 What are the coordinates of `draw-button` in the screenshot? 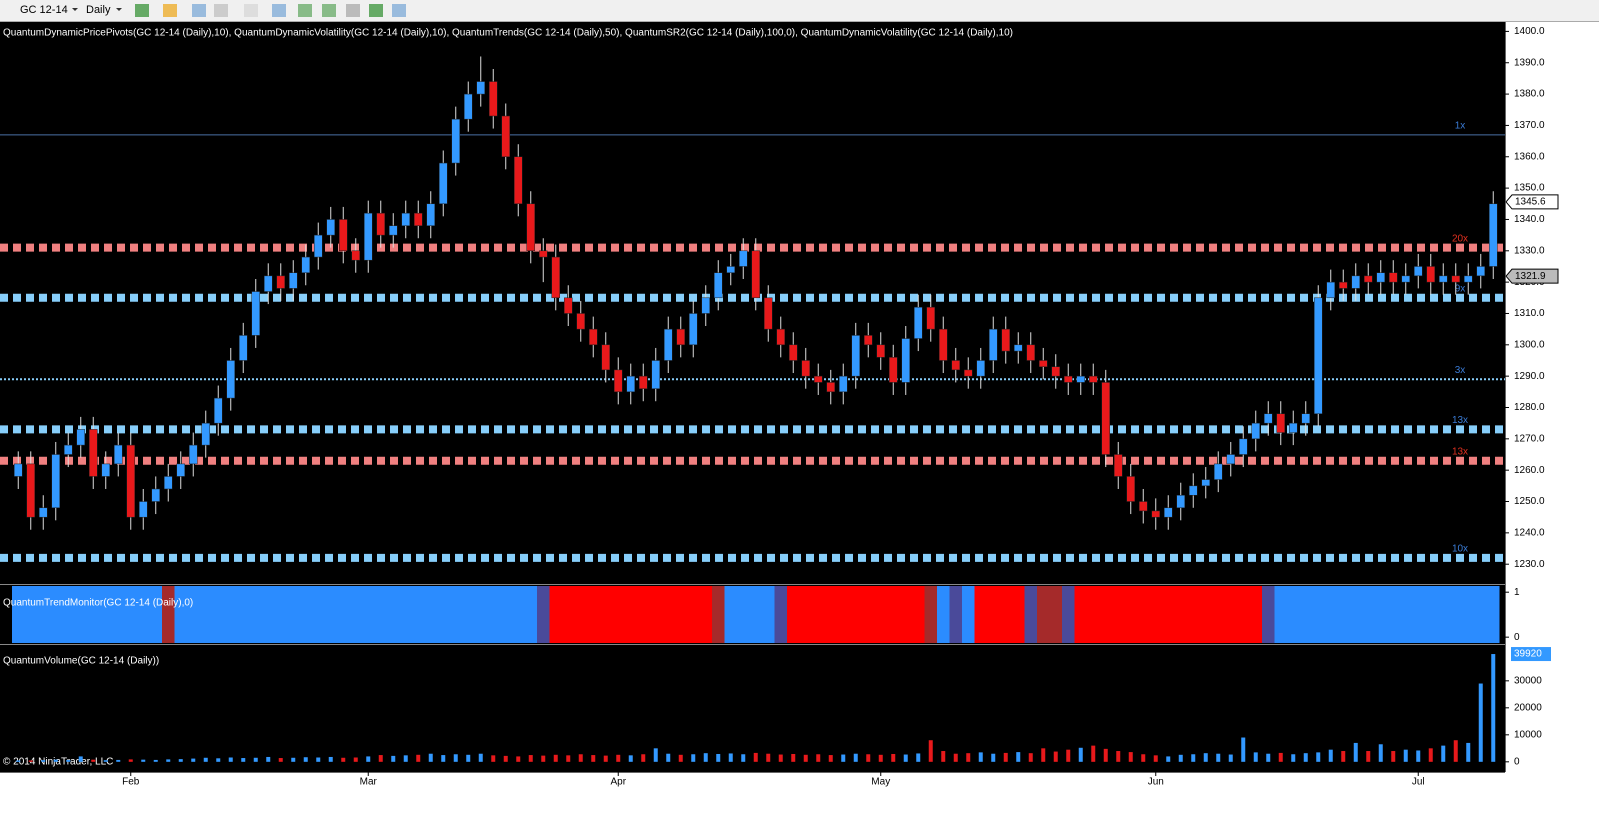 It's located at (170, 10).